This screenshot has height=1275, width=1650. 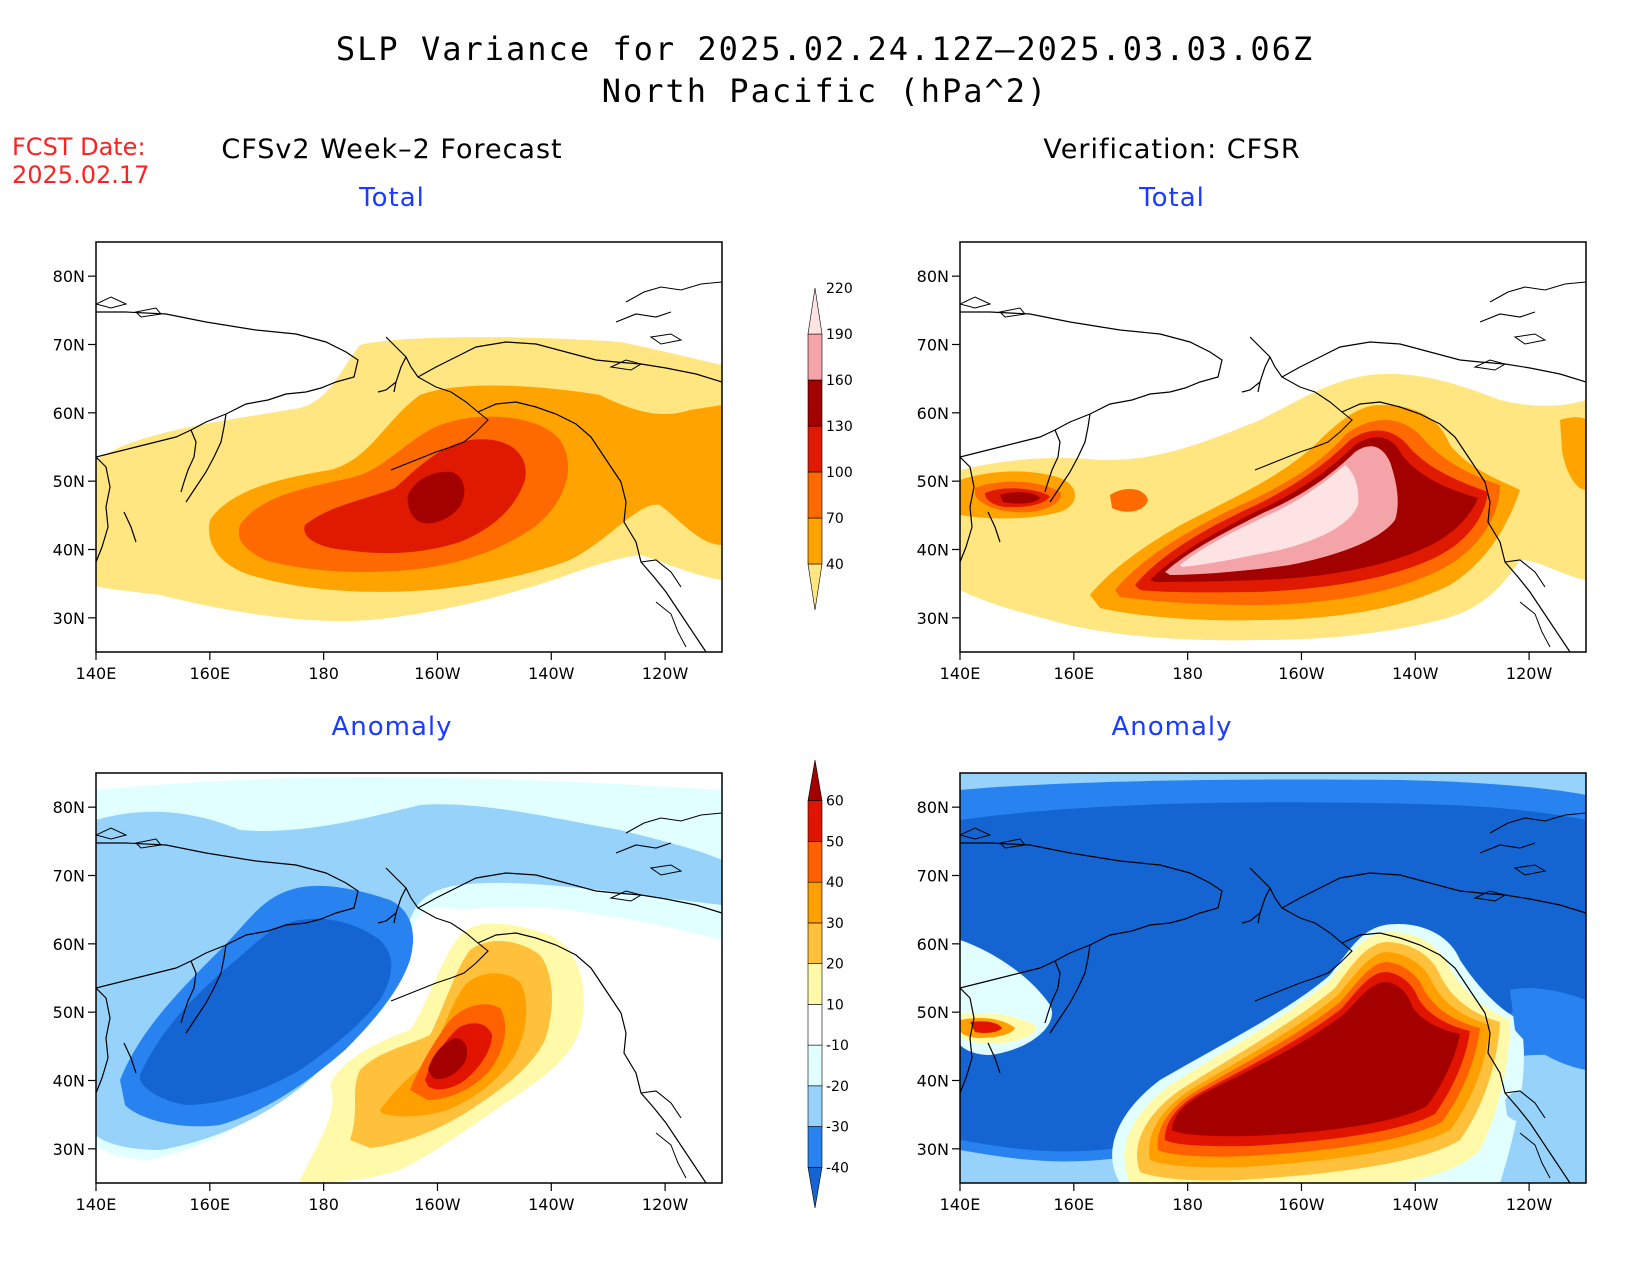 I want to click on panel-forecast-total-title: Total, so click(x=392, y=198).